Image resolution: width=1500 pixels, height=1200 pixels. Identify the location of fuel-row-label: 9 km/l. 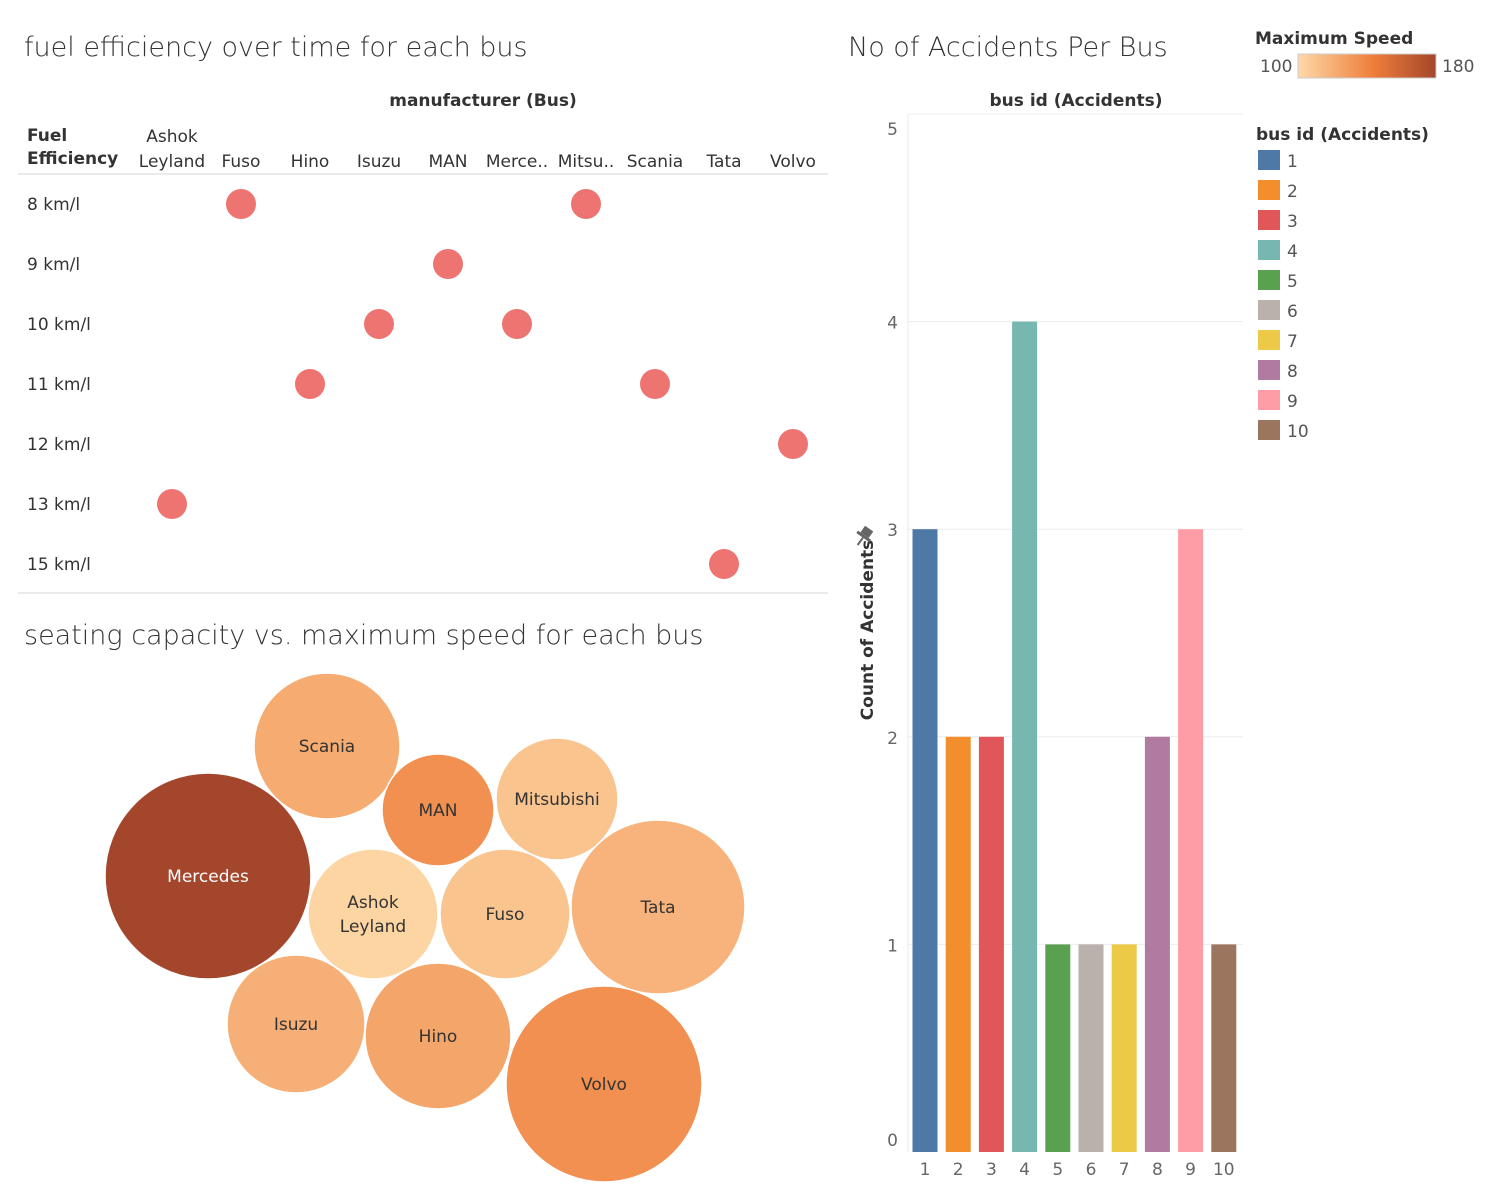
(53, 265).